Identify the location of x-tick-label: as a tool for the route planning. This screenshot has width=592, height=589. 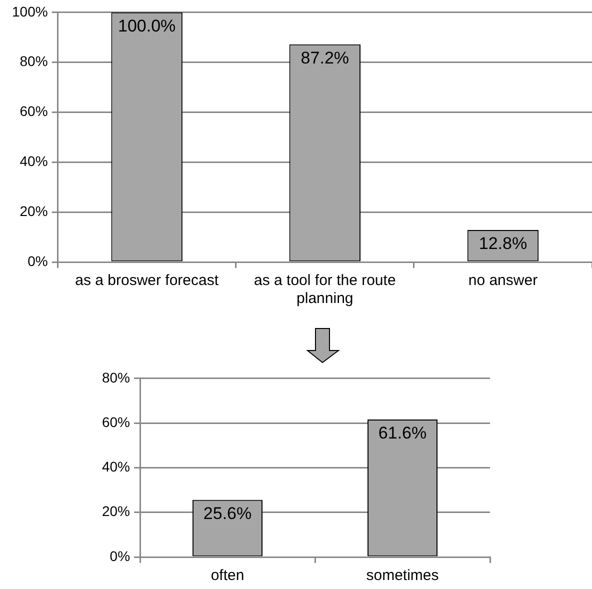
(325, 290).